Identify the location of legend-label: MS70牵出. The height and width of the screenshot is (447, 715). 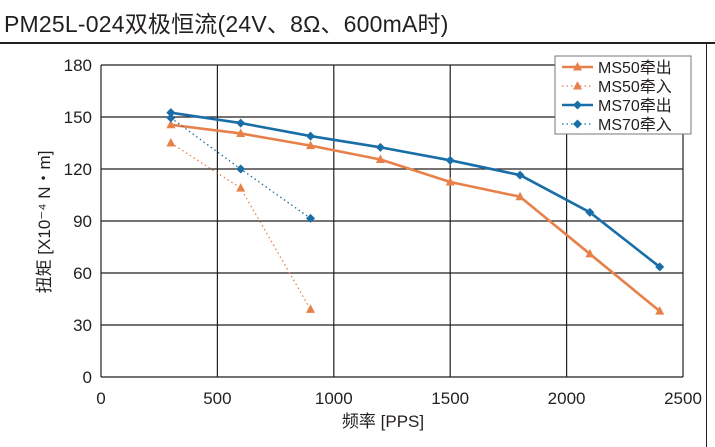
(635, 106).